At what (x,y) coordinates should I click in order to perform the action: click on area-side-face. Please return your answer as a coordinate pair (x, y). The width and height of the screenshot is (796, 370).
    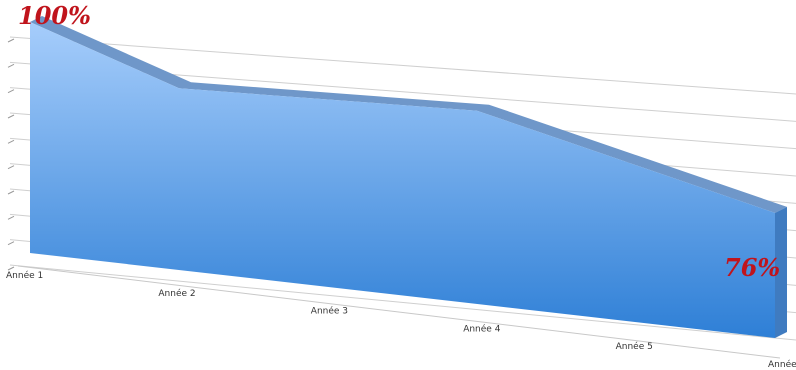
    Looking at the image, I should click on (781, 272).